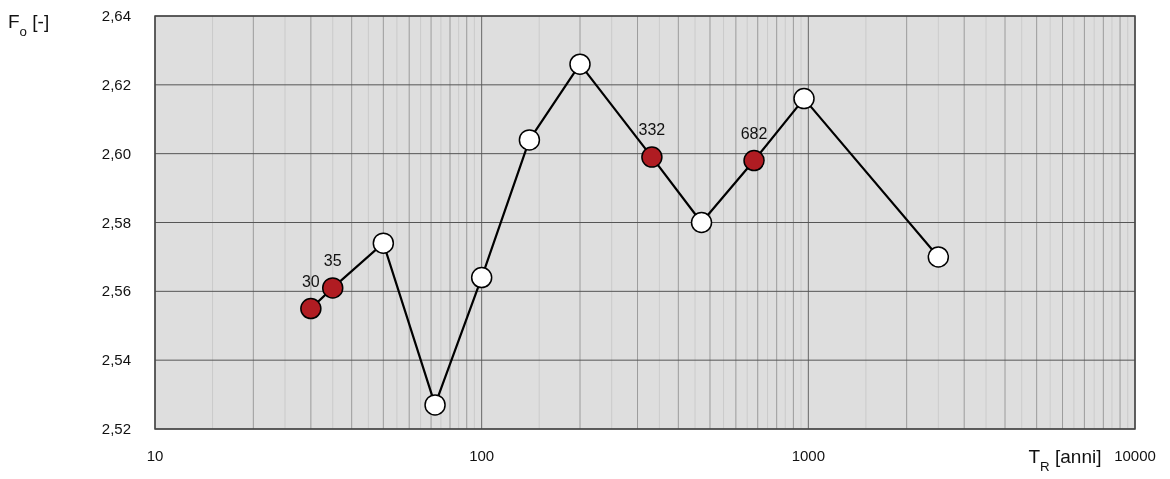  I want to click on y-tick-label: 2,52, so click(116, 428).